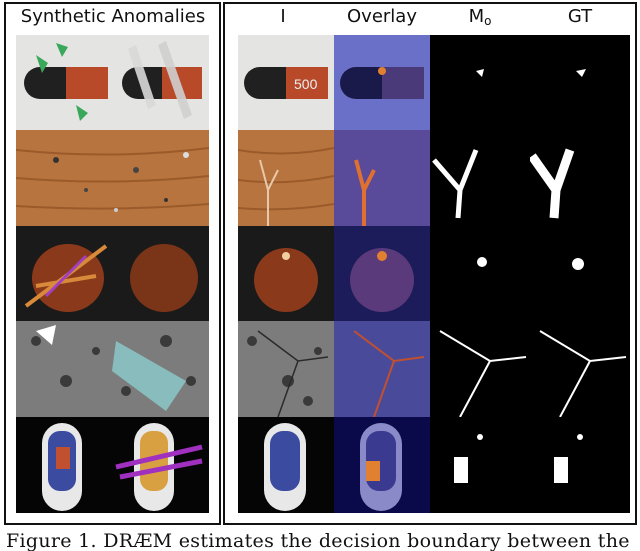 The height and width of the screenshot is (551, 640). I want to click on svg-text: 500, so click(306, 84).